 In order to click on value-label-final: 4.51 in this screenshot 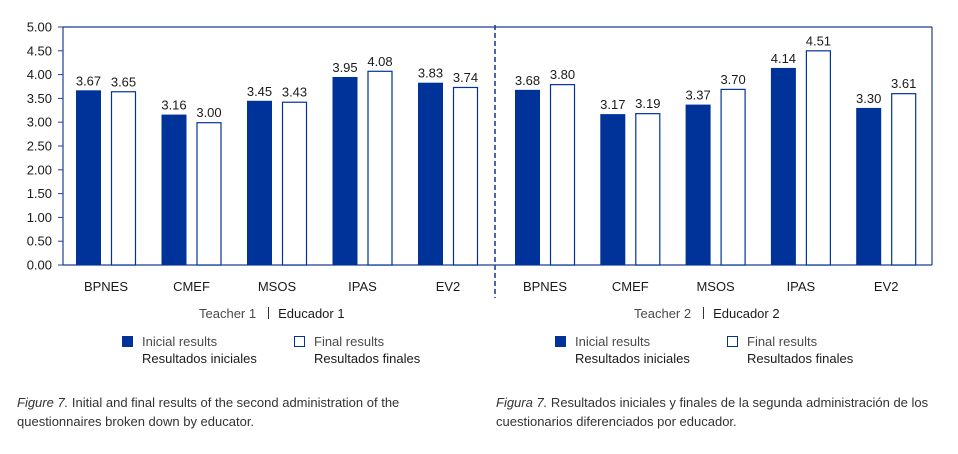, I will do `click(818, 40)`.